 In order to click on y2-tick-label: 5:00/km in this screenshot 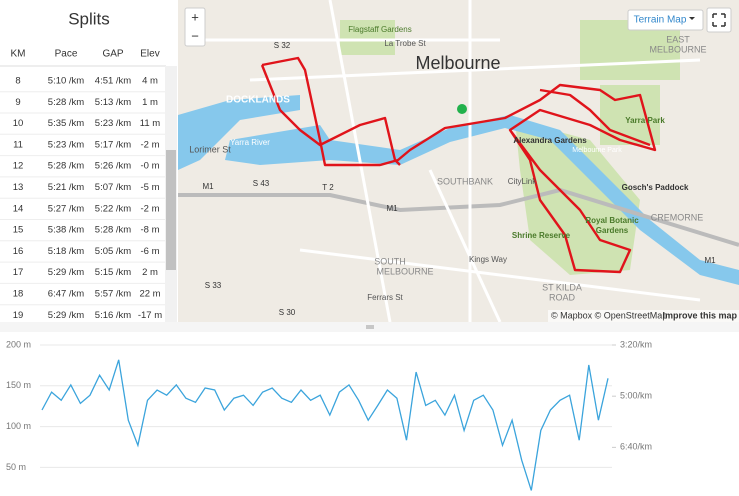, I will do `click(636, 396)`.